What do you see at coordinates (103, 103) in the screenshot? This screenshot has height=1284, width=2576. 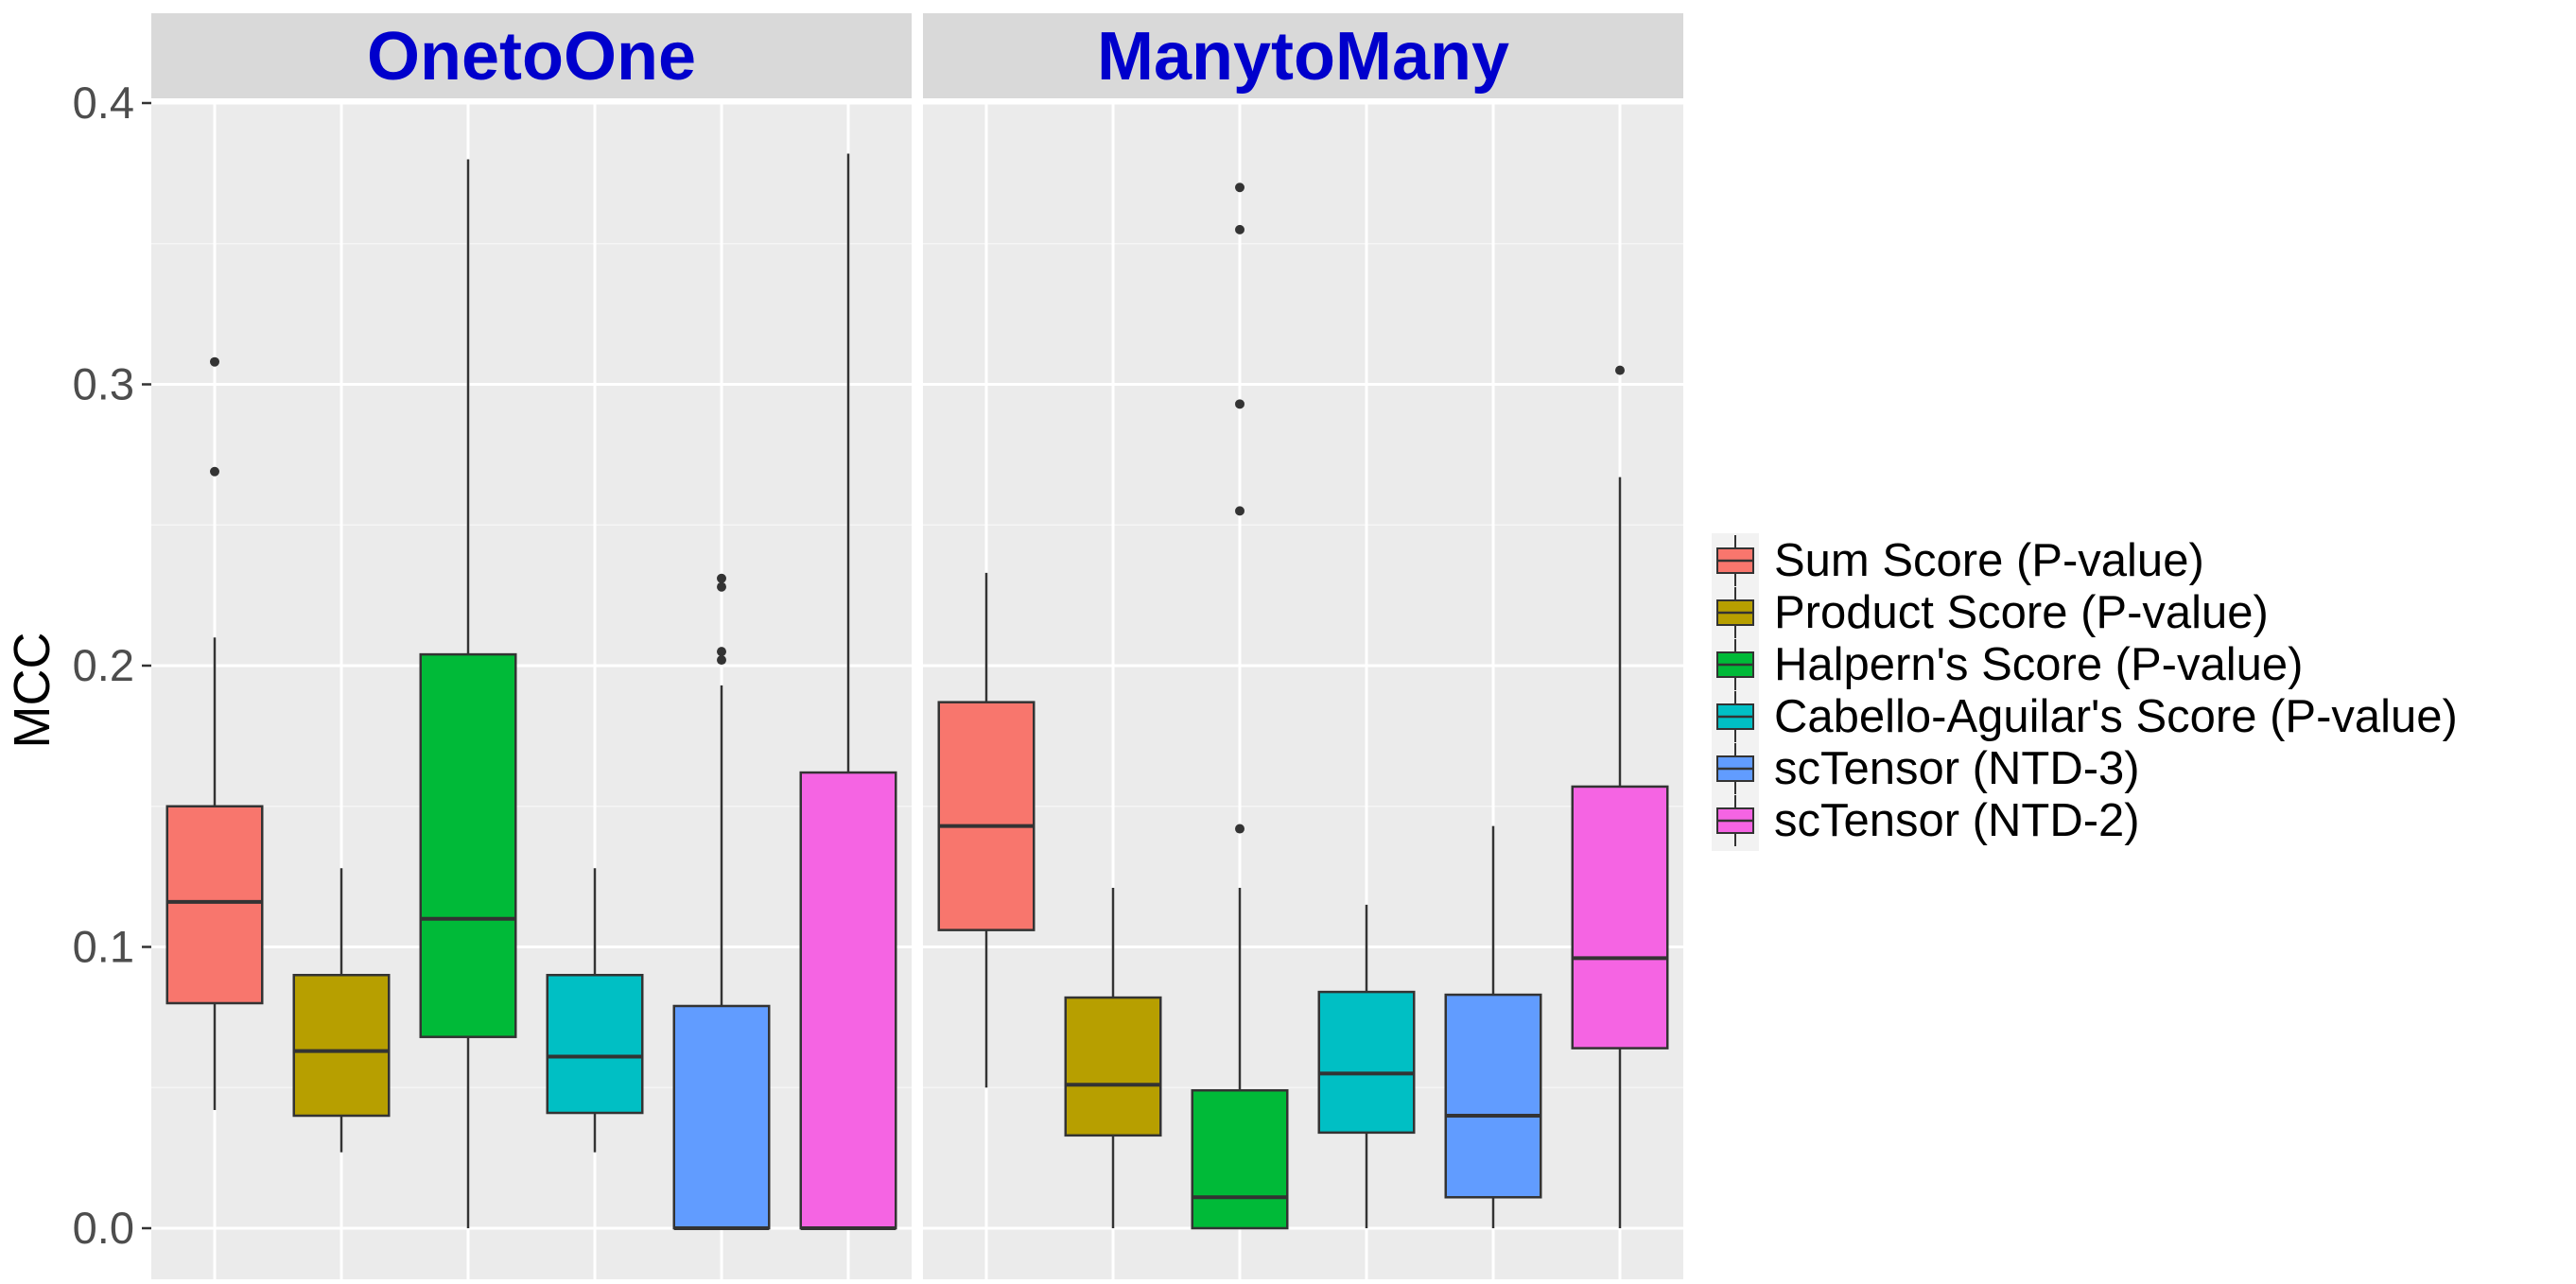 I see `y-tick-label: 0.4` at bounding box center [103, 103].